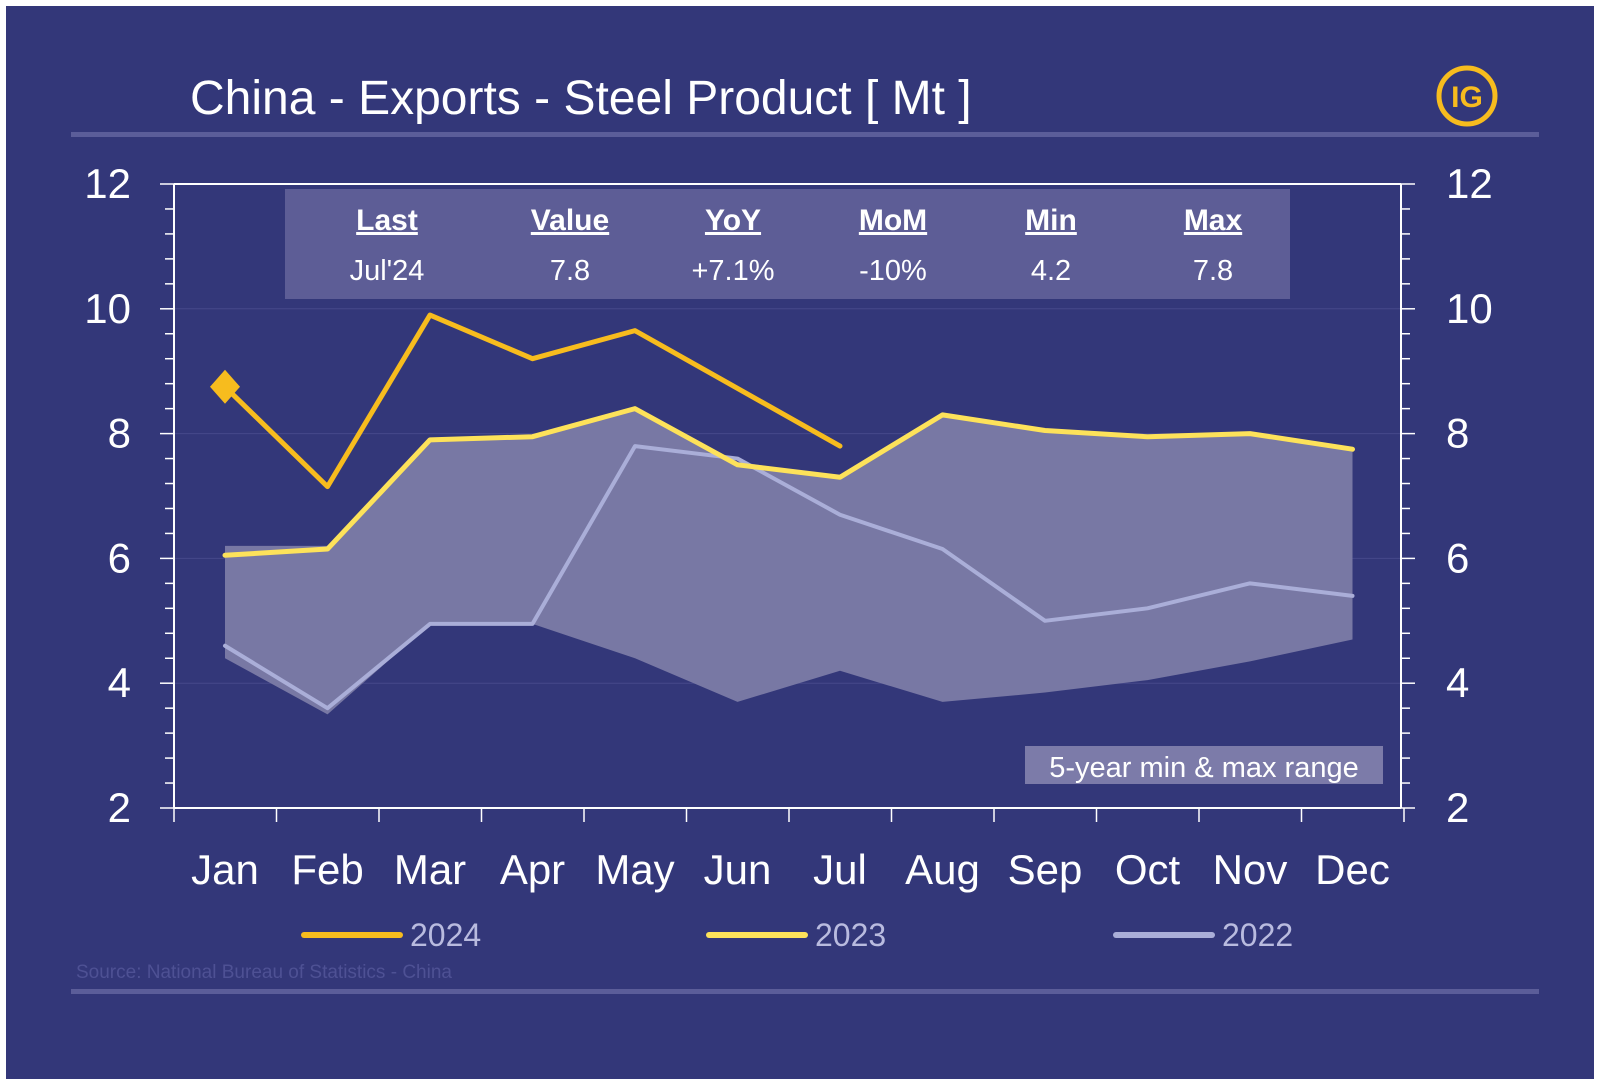 This screenshot has width=1600, height=1085. What do you see at coordinates (942, 869) in the screenshot?
I see `x-tick-label: Aug` at bounding box center [942, 869].